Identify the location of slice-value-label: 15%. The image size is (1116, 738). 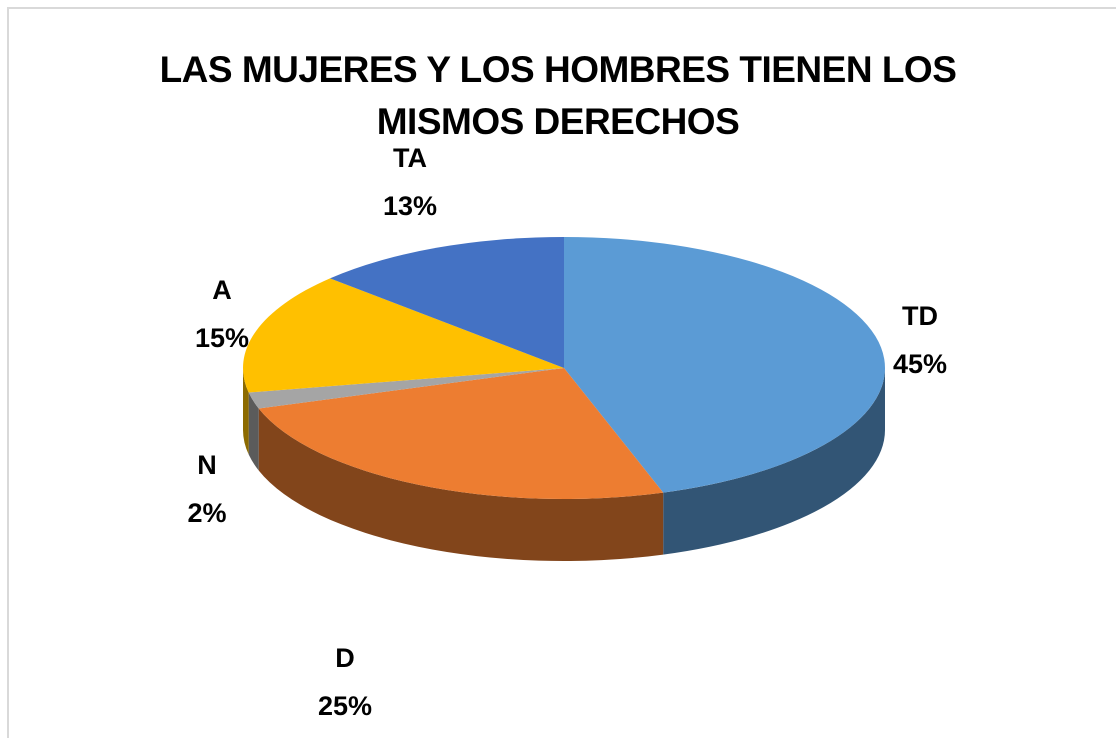
(222, 338).